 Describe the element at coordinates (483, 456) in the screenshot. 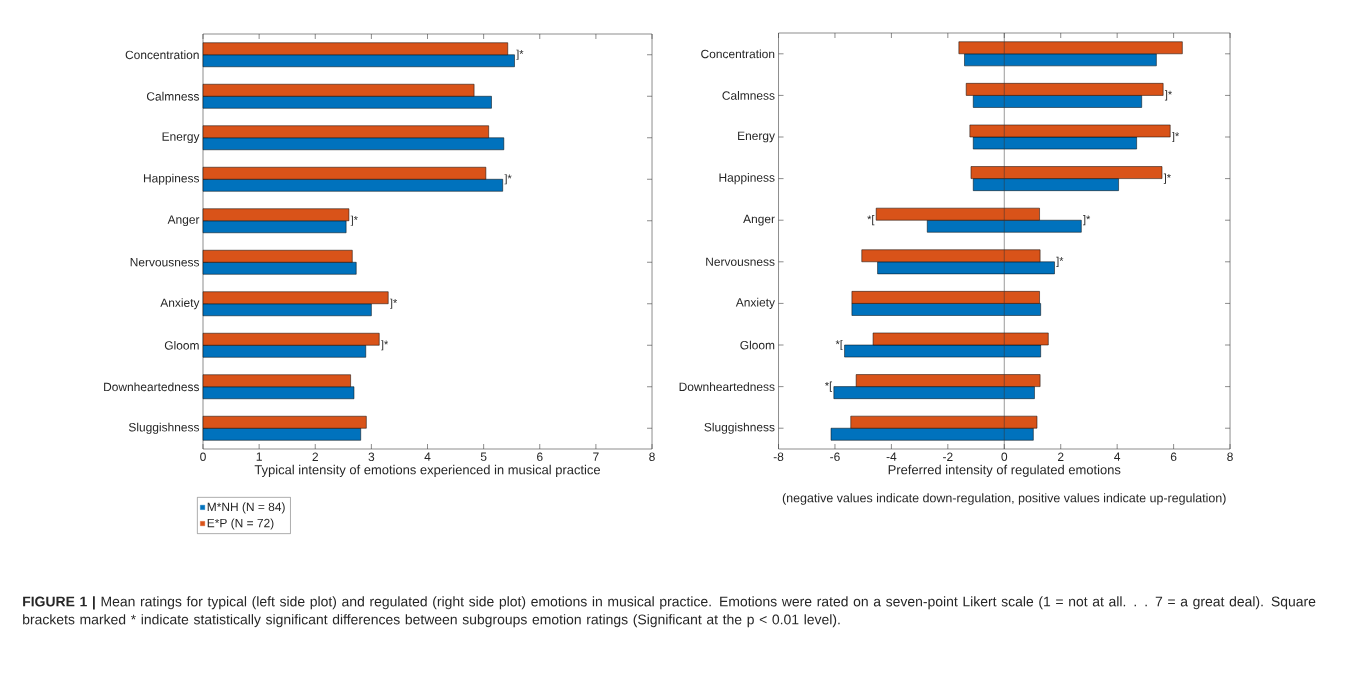

I see `x-tick-label: 5` at that location.